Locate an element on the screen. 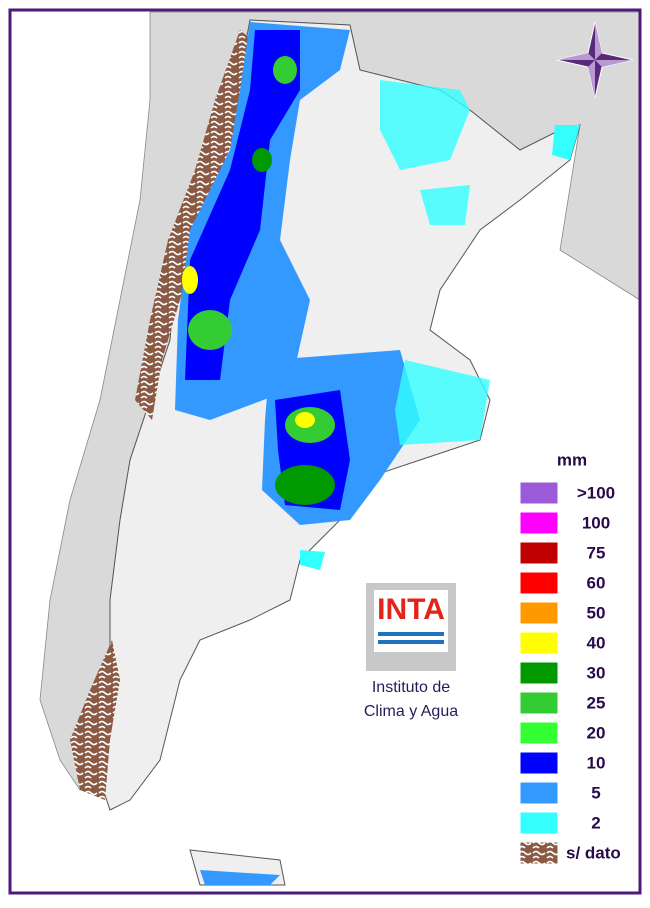  legend-label: 100 is located at coordinates (596, 522).